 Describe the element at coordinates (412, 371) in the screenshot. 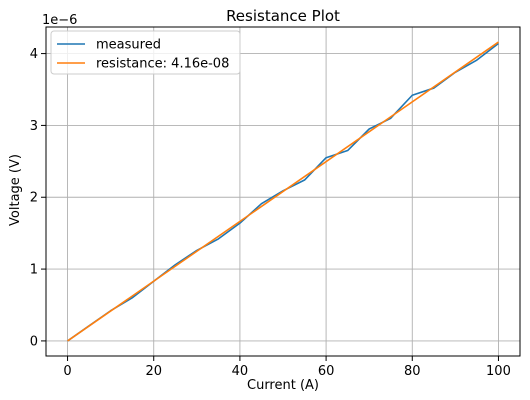

I see `x-tick-label: 80` at that location.